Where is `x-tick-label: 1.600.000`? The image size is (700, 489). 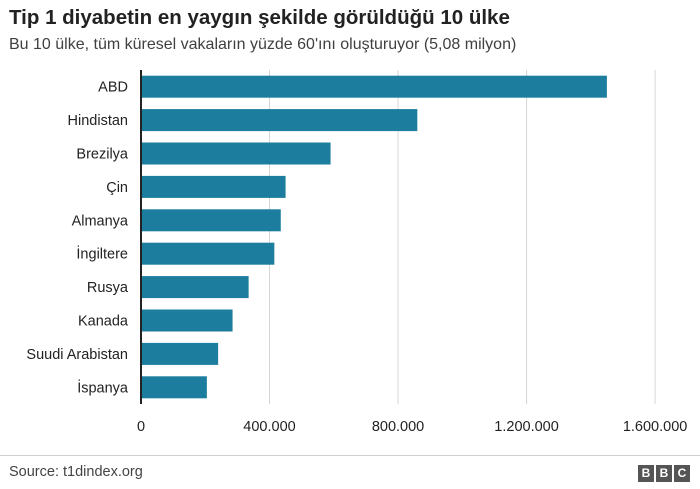
x-tick-label: 1.600.000 is located at coordinates (655, 427).